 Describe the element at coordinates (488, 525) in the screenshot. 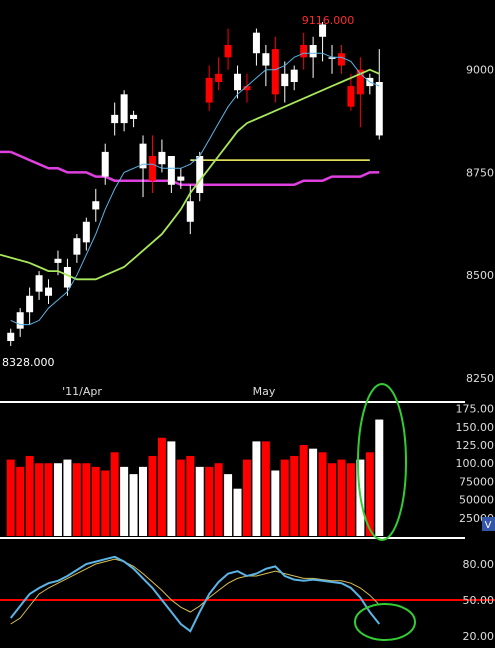

I see `volume-unit-label: V` at that location.